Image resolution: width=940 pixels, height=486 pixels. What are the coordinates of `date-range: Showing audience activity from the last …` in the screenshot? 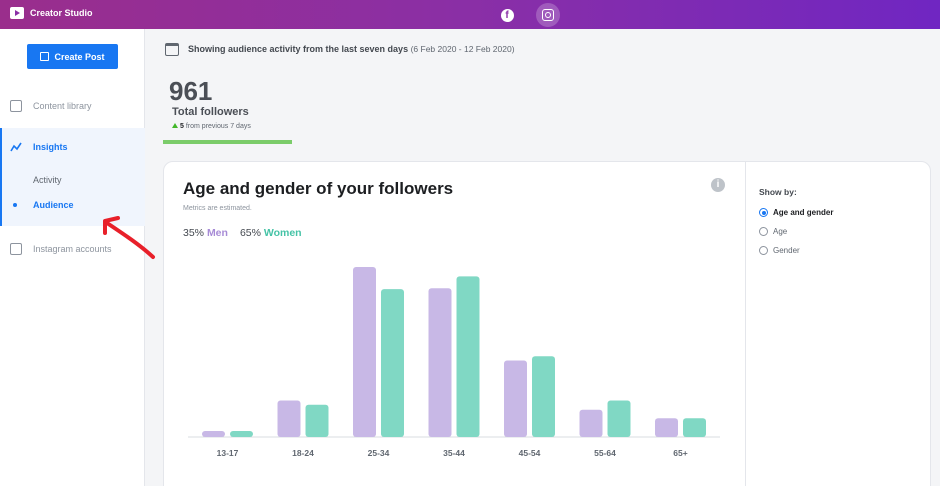 It's located at (351, 49).